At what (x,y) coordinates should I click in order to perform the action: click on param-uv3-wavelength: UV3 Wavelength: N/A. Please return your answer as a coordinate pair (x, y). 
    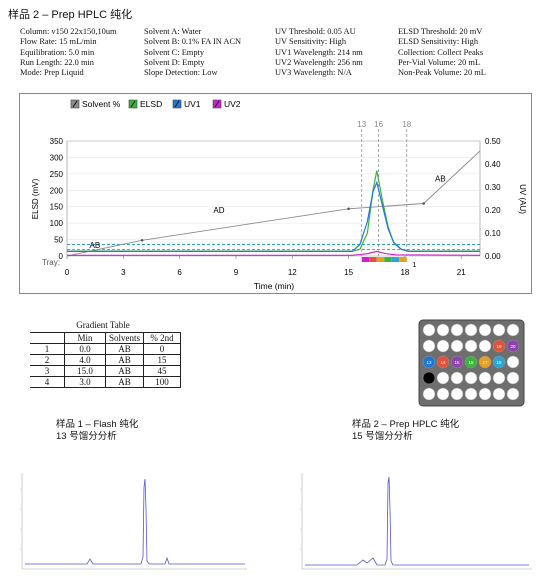
    Looking at the image, I should click on (313, 73).